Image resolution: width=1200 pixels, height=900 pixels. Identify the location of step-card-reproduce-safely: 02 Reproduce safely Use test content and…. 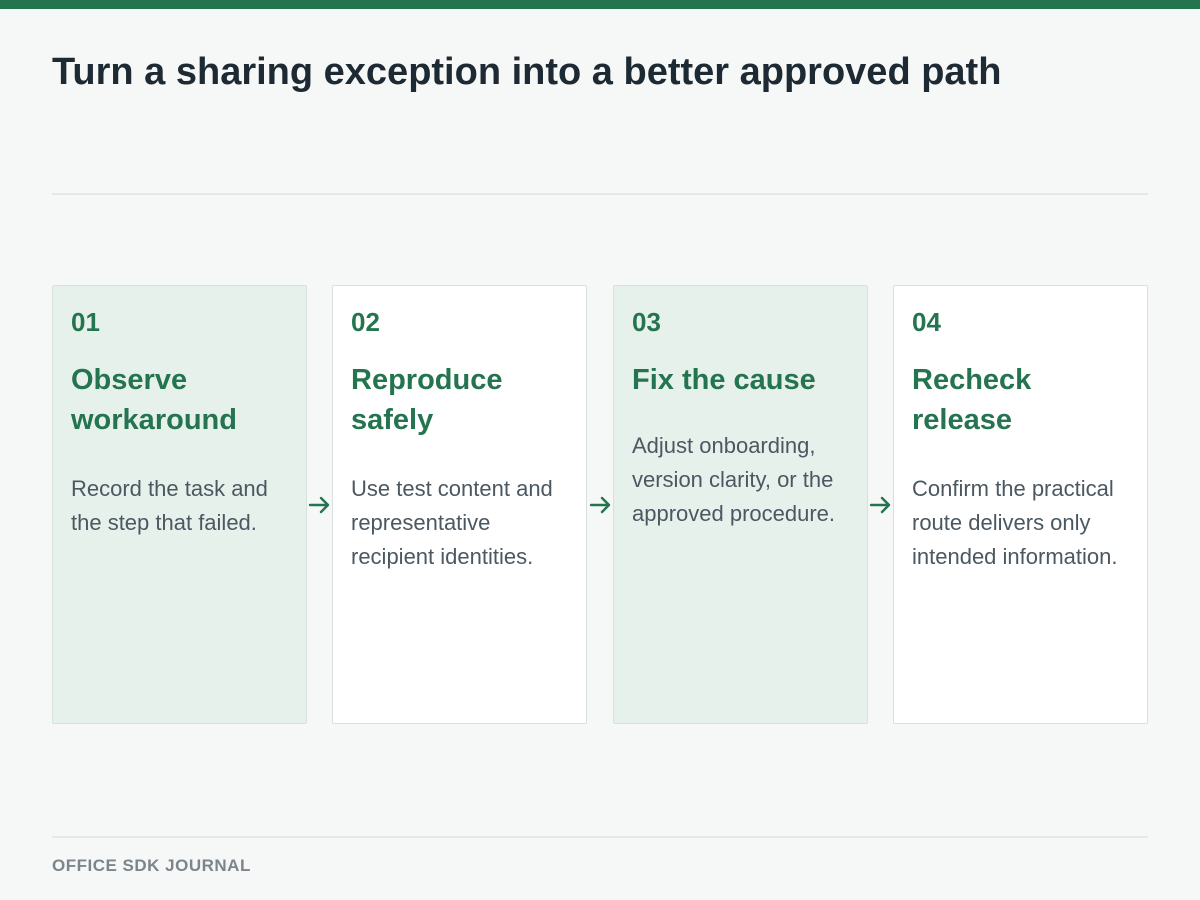
(459, 504).